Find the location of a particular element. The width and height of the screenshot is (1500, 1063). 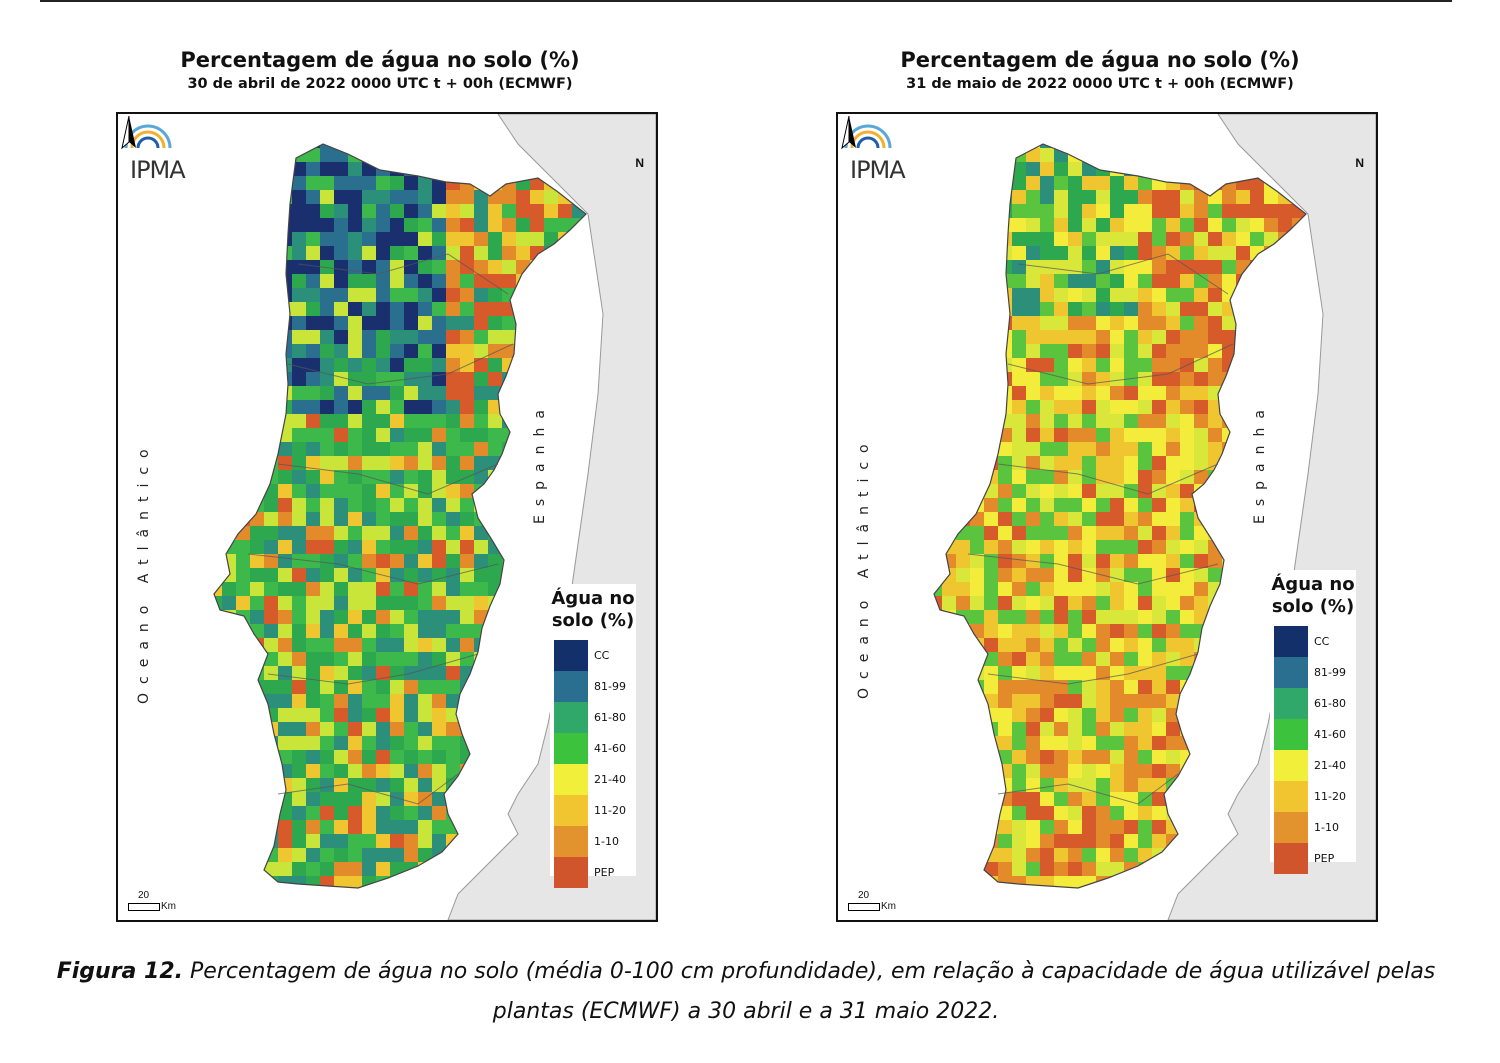

caption-label: Figura 12. is located at coordinates (120, 971).